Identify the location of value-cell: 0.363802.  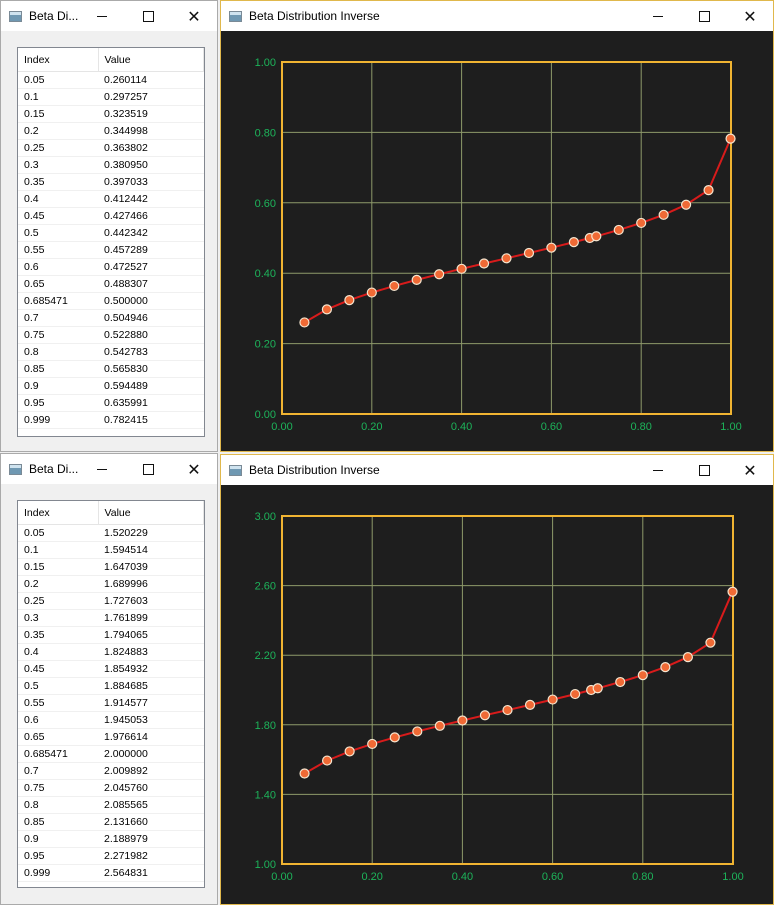
(151, 148).